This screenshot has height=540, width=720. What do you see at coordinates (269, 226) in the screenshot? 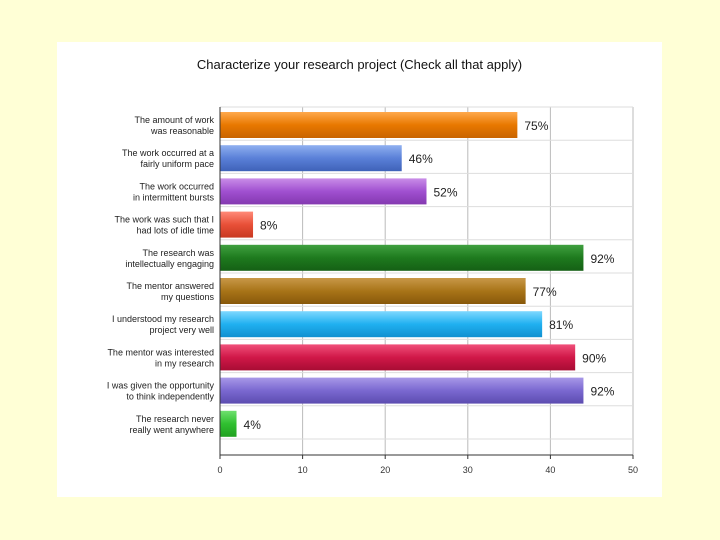
I see `data-label-3: 8%` at bounding box center [269, 226].